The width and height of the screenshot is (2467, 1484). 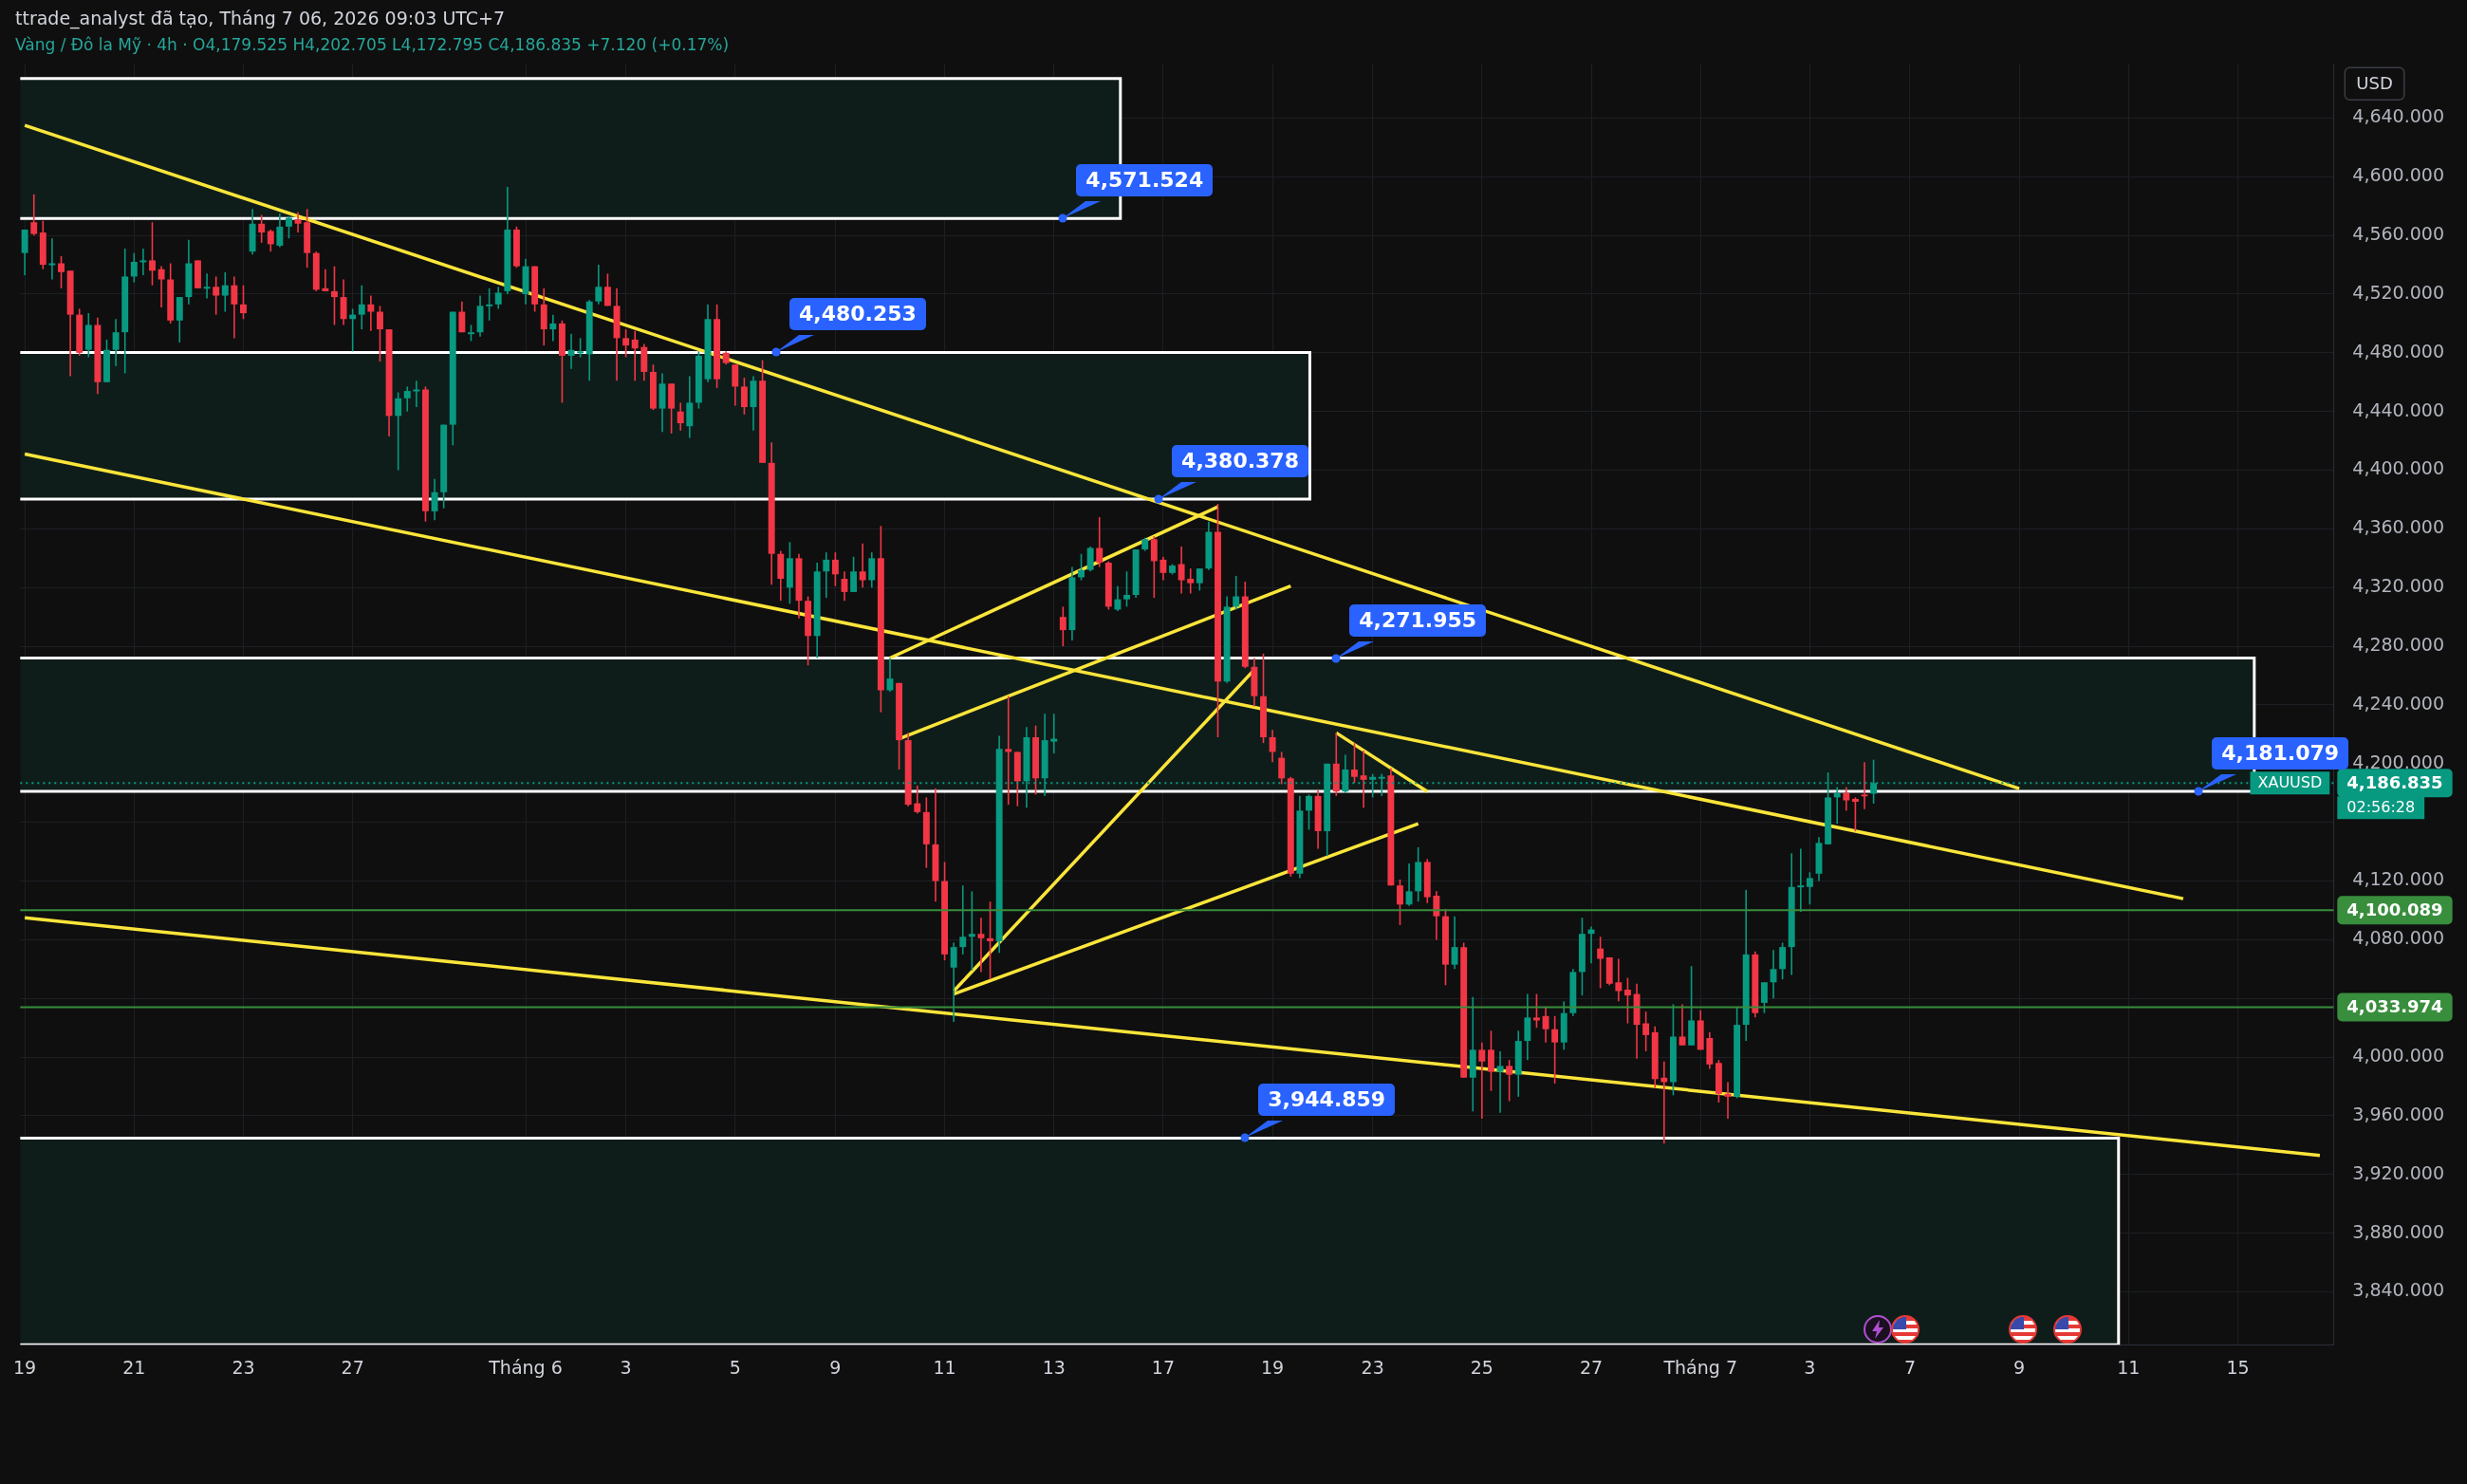 I want to click on annotation: XAUUSD, so click(x=2290, y=782).